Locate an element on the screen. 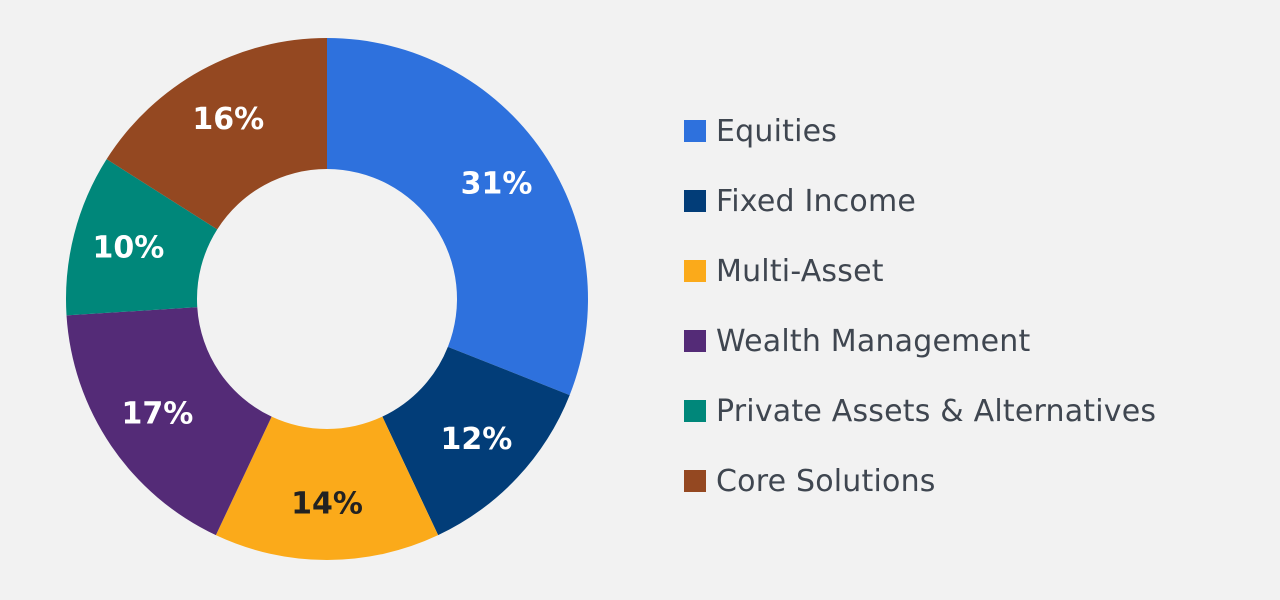 This screenshot has width=1280, height=600. slice-value-label: 31% is located at coordinates (497, 183).